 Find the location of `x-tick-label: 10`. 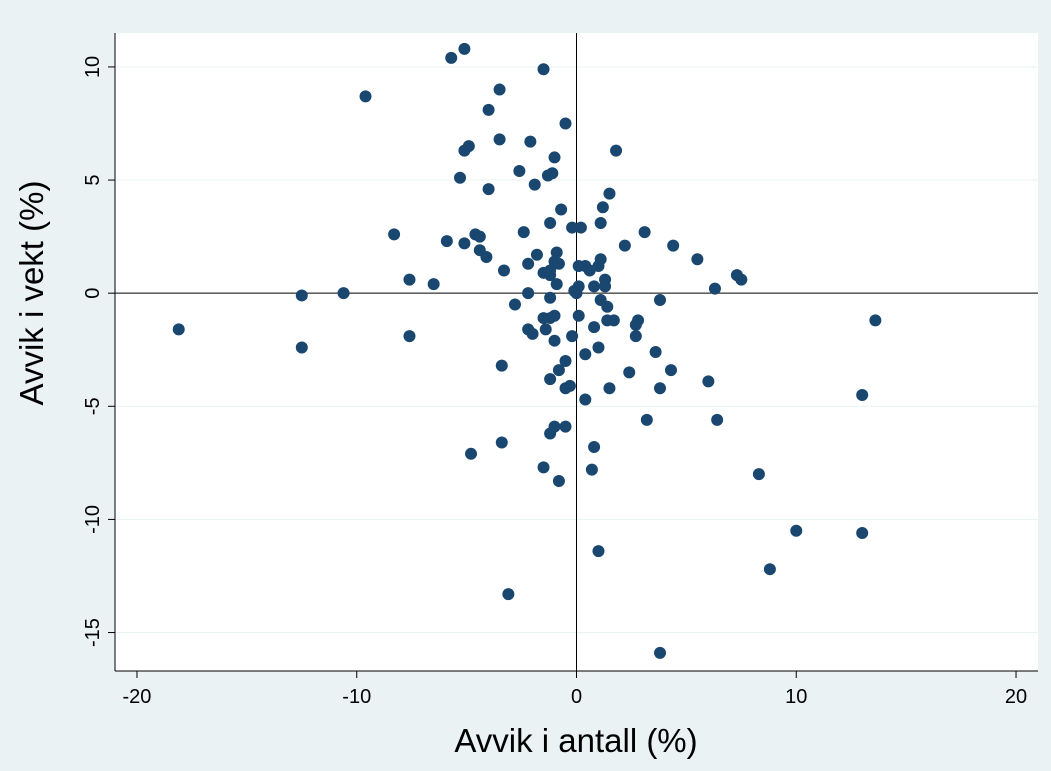

x-tick-label: 10 is located at coordinates (796, 697).